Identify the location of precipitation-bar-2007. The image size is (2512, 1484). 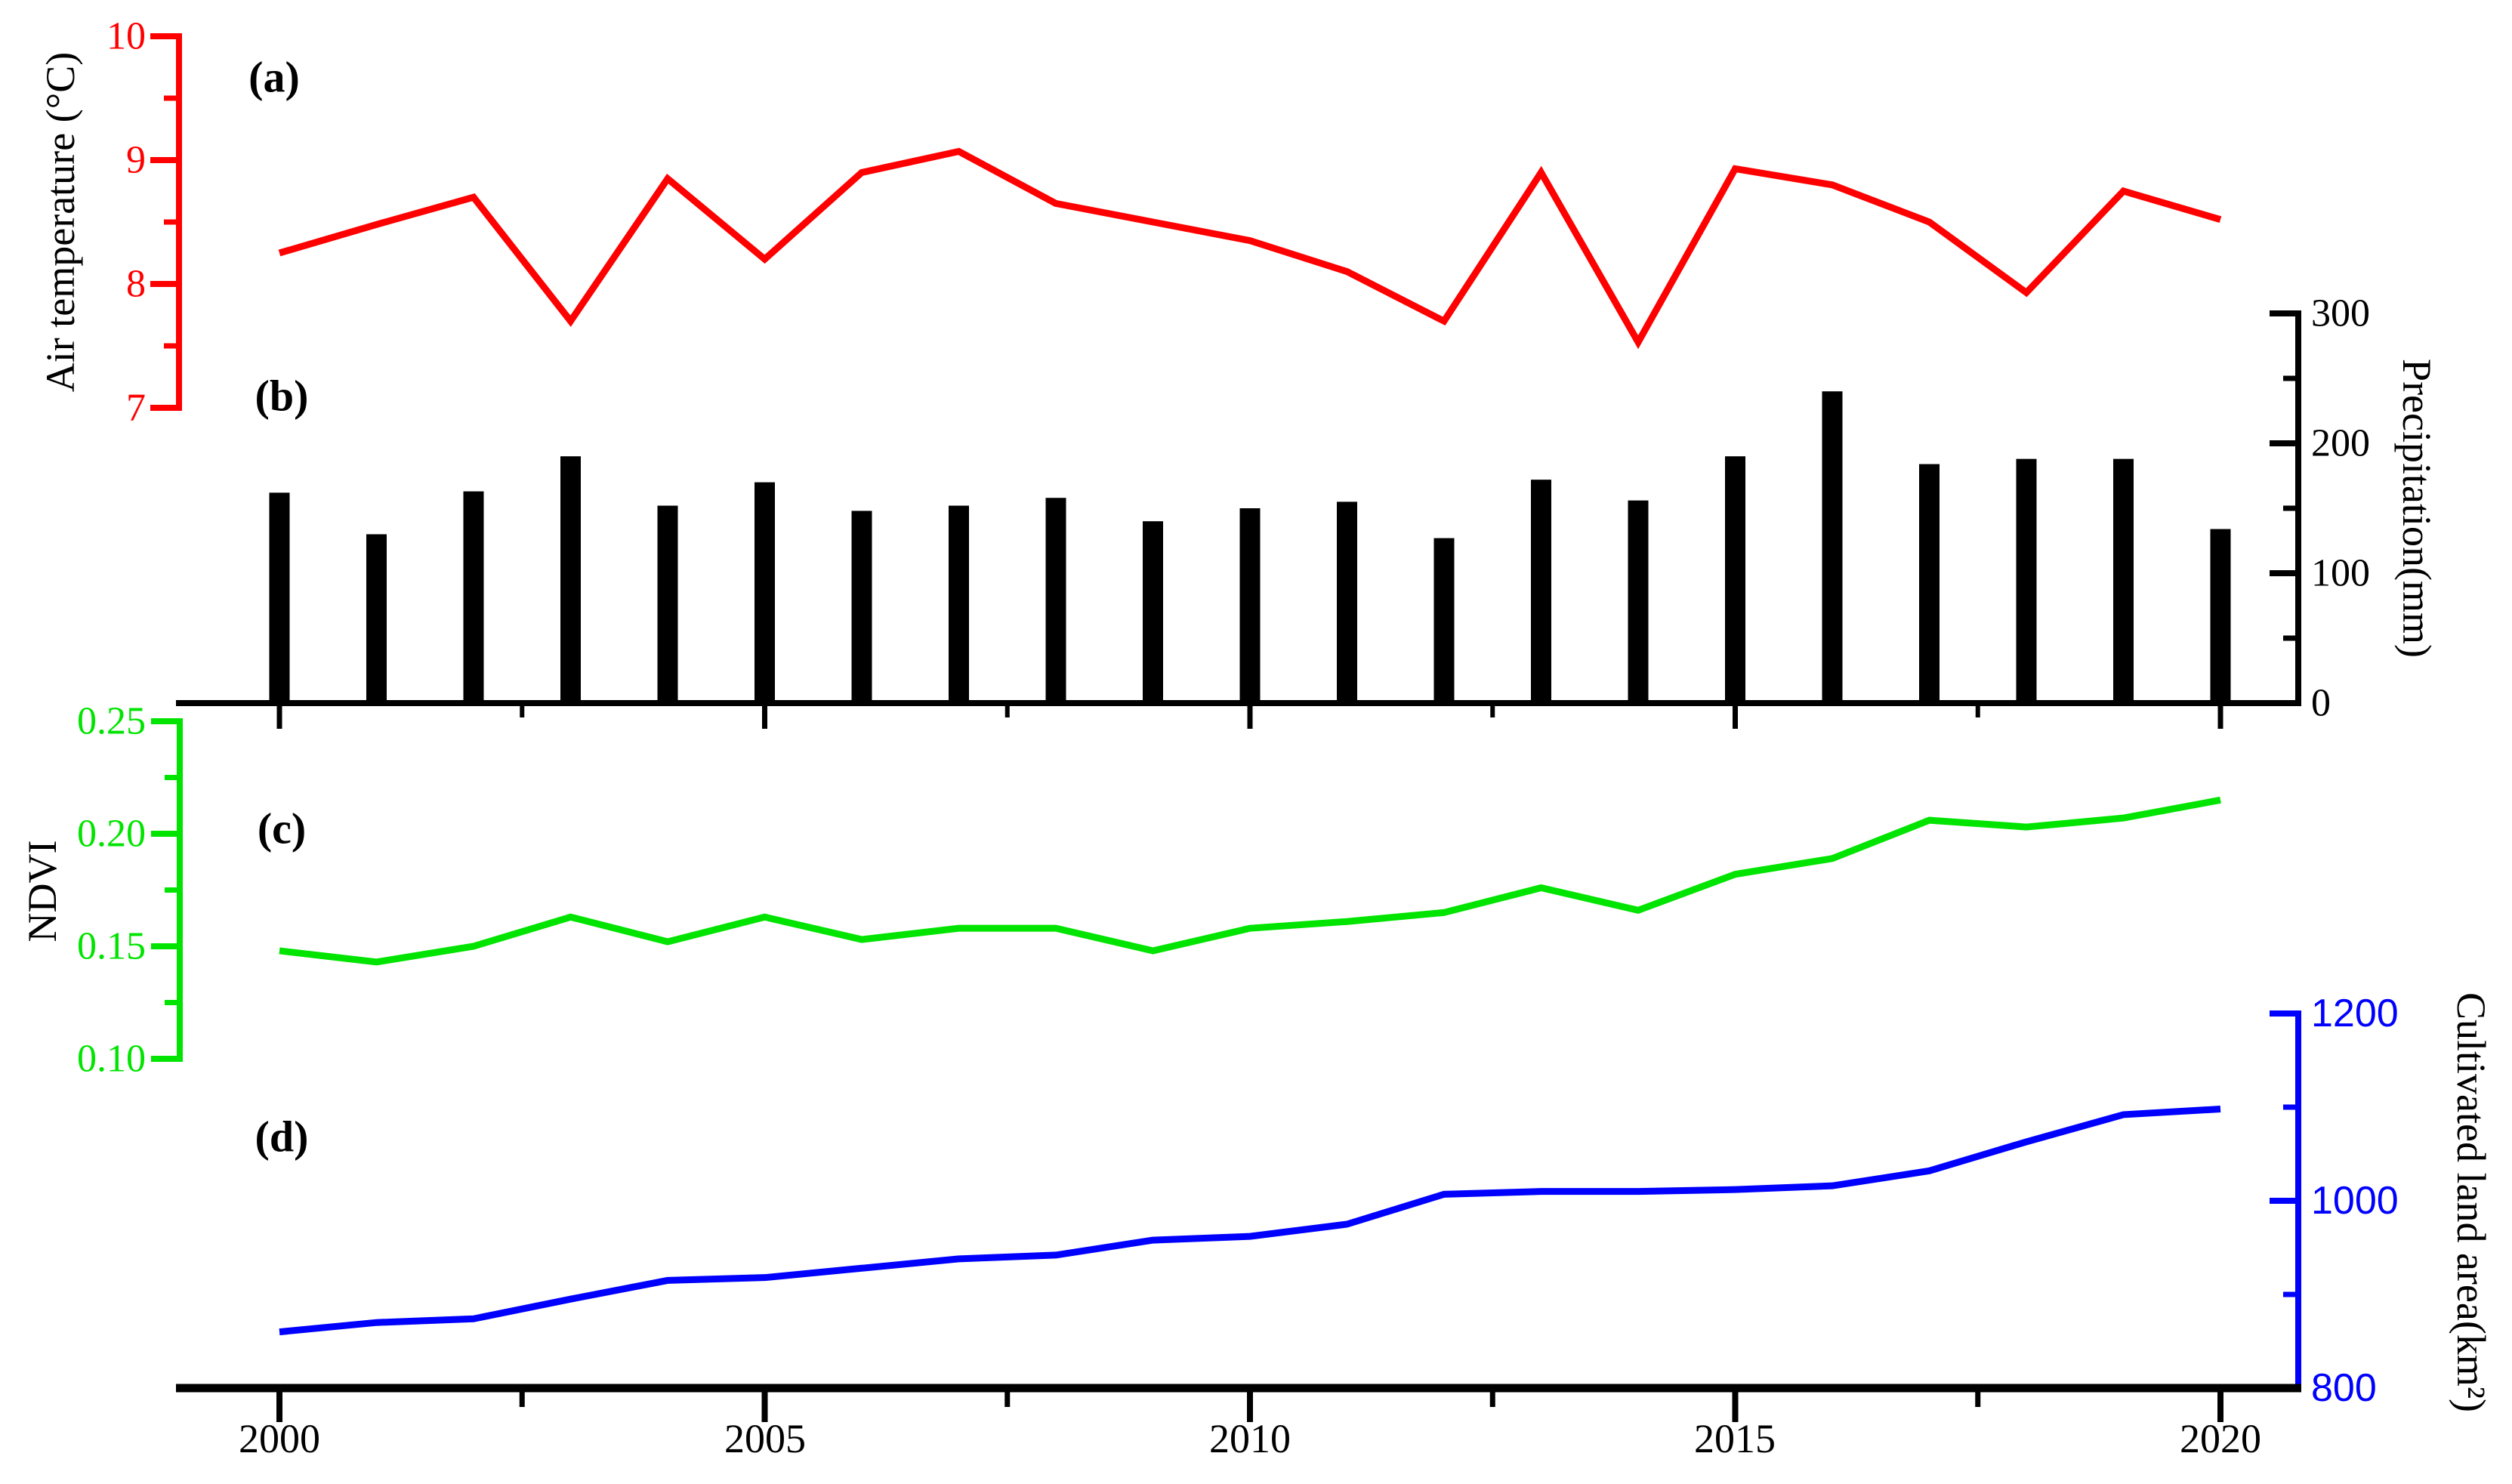
(959, 604).